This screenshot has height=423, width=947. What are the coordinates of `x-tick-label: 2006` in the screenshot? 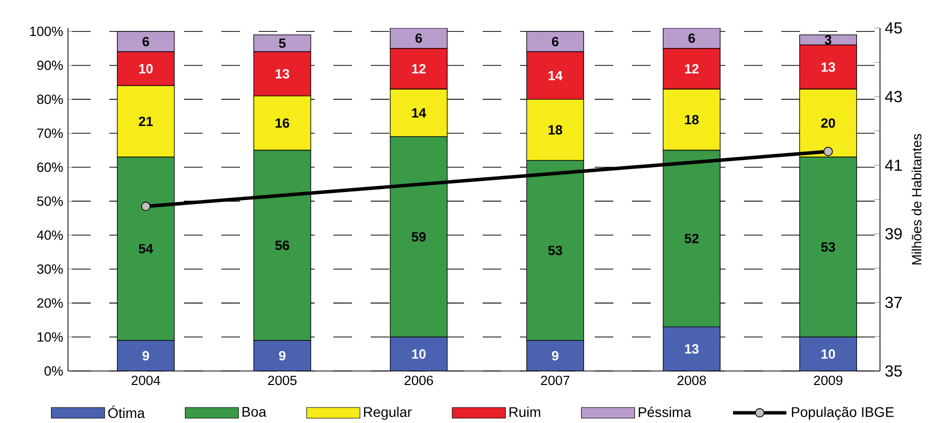 It's located at (418, 381).